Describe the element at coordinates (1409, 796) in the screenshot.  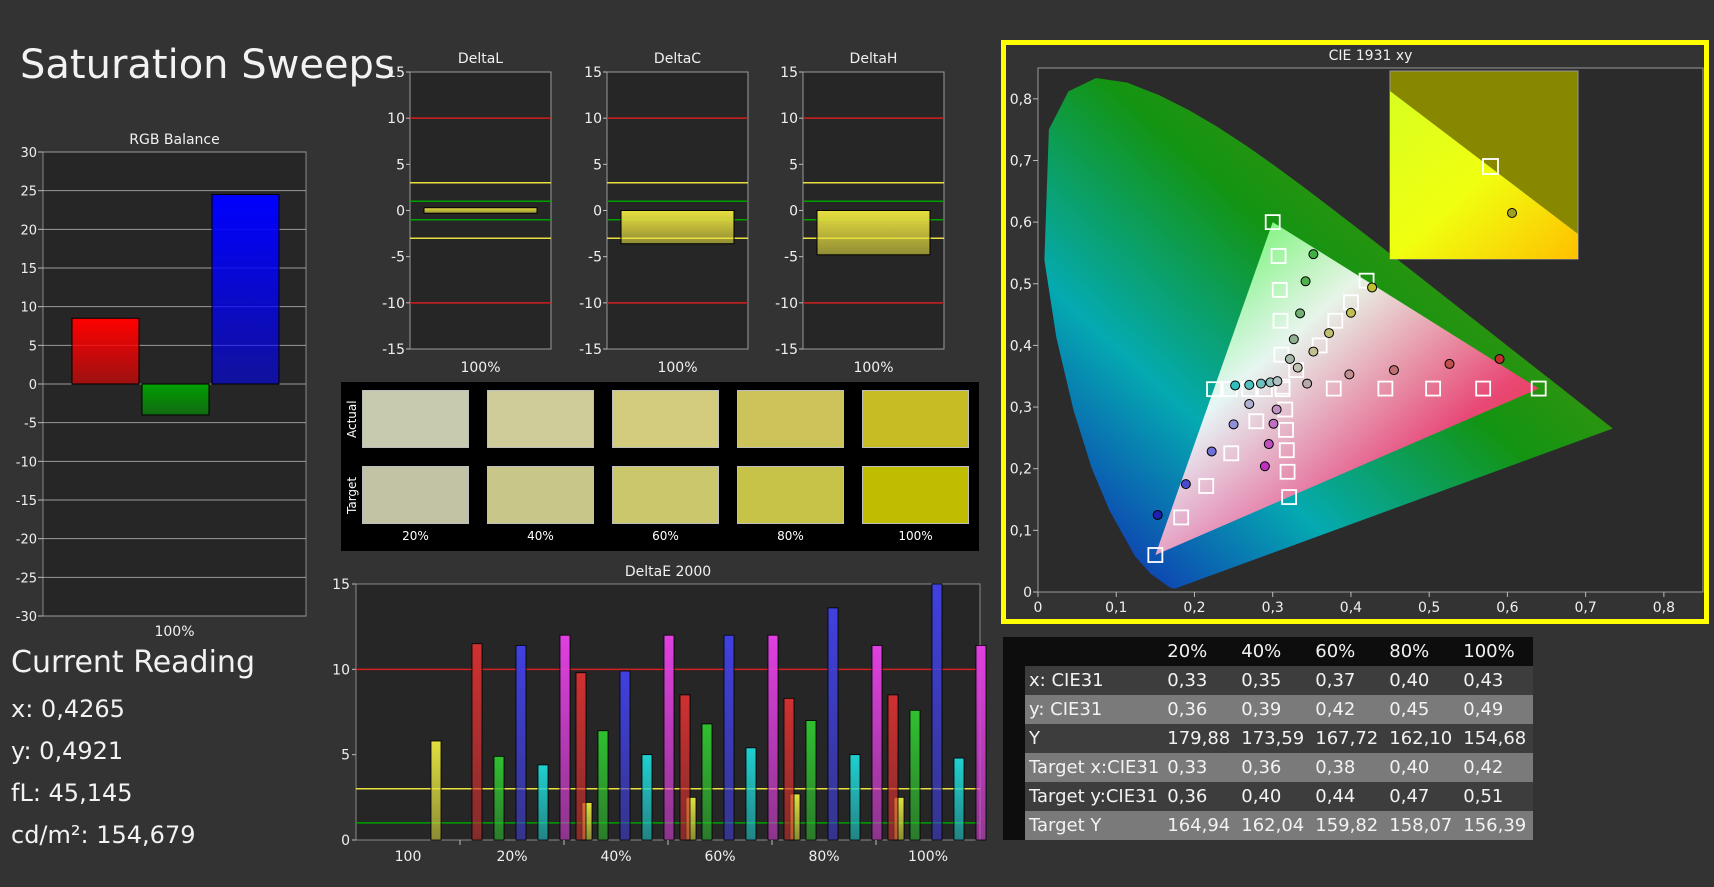
I see `table-cell: 0,47` at that location.